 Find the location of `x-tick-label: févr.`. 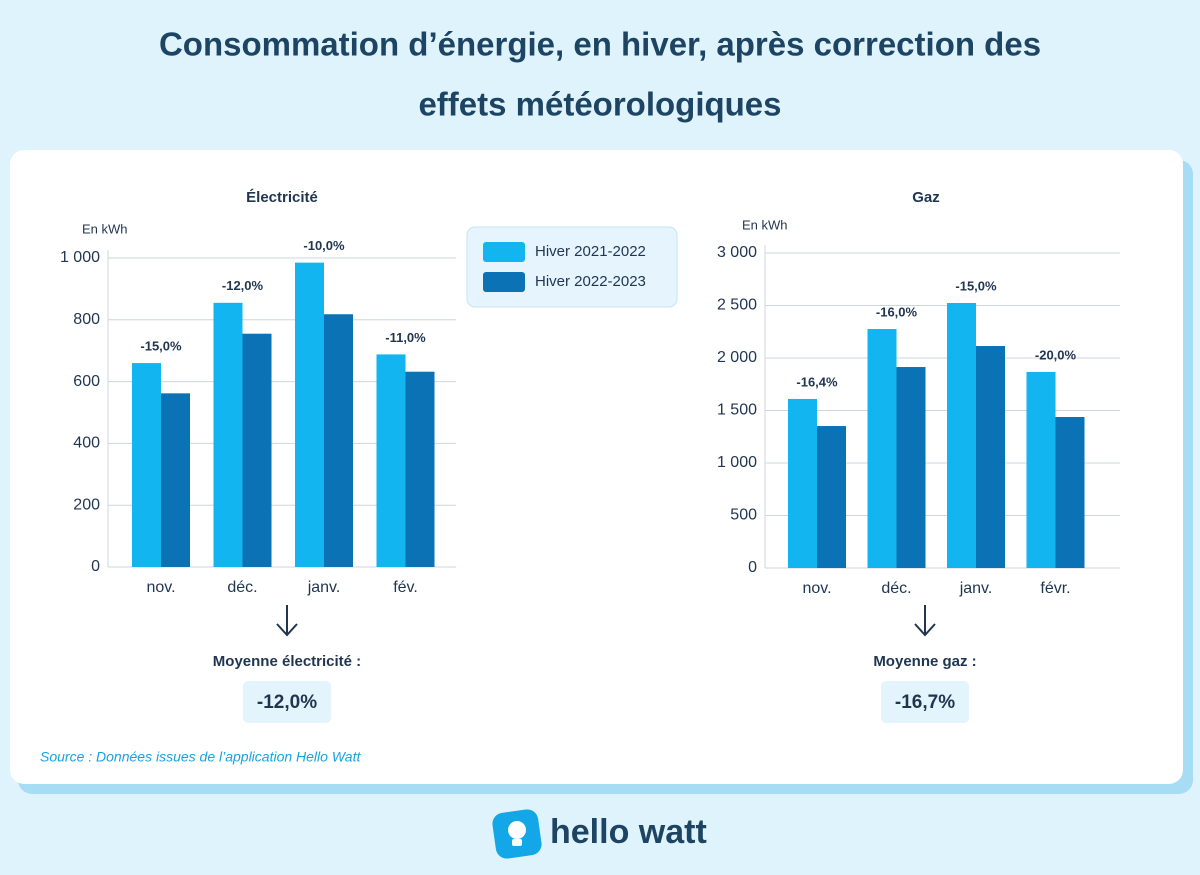

x-tick-label: févr. is located at coordinates (1055, 588).